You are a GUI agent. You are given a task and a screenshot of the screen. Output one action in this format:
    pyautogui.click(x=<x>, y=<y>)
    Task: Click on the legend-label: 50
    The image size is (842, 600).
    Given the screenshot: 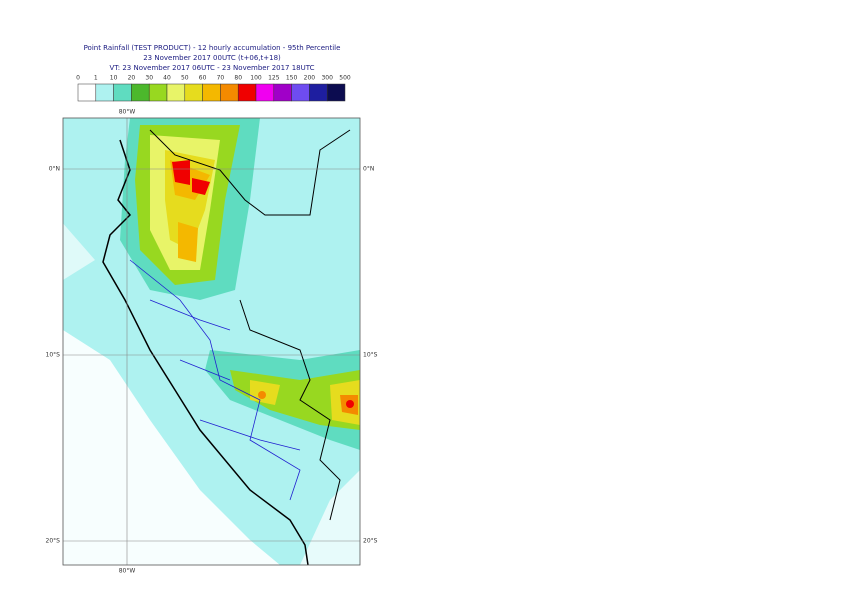 What is the action you would take?
    pyautogui.click(x=185, y=78)
    